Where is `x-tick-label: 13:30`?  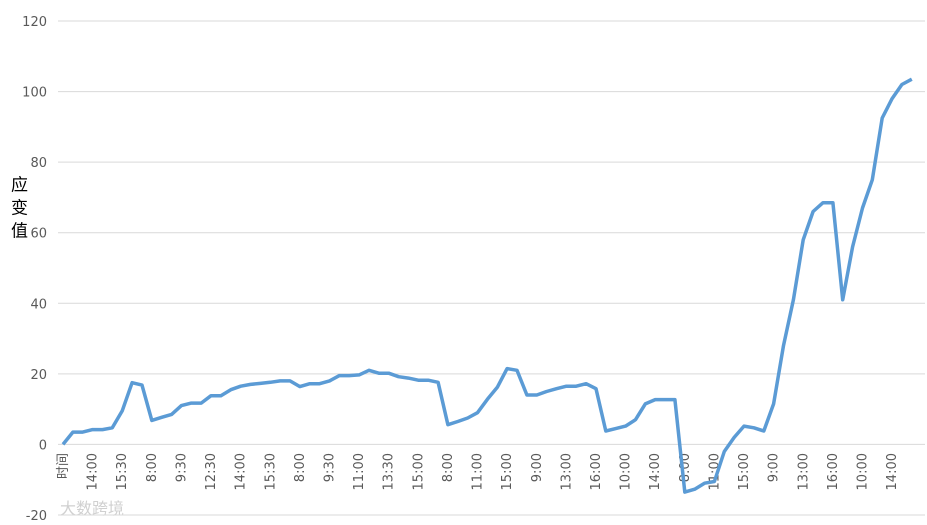 x-tick-label: 13:30 is located at coordinates (389, 471).